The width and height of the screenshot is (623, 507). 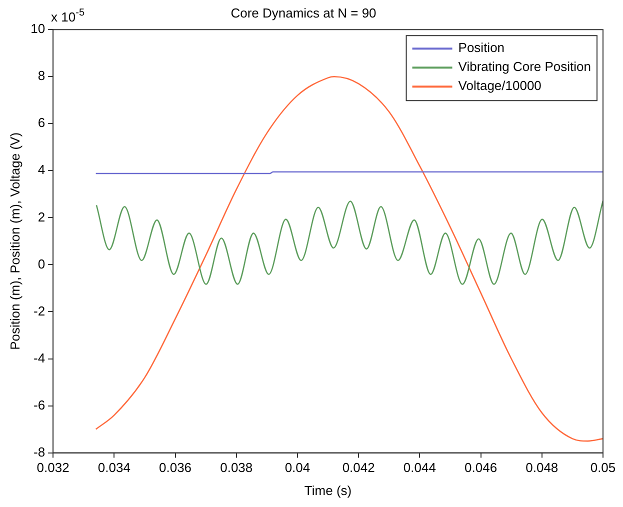 What do you see at coordinates (419, 468) in the screenshot?
I see `x-tick-label: 0.044` at bounding box center [419, 468].